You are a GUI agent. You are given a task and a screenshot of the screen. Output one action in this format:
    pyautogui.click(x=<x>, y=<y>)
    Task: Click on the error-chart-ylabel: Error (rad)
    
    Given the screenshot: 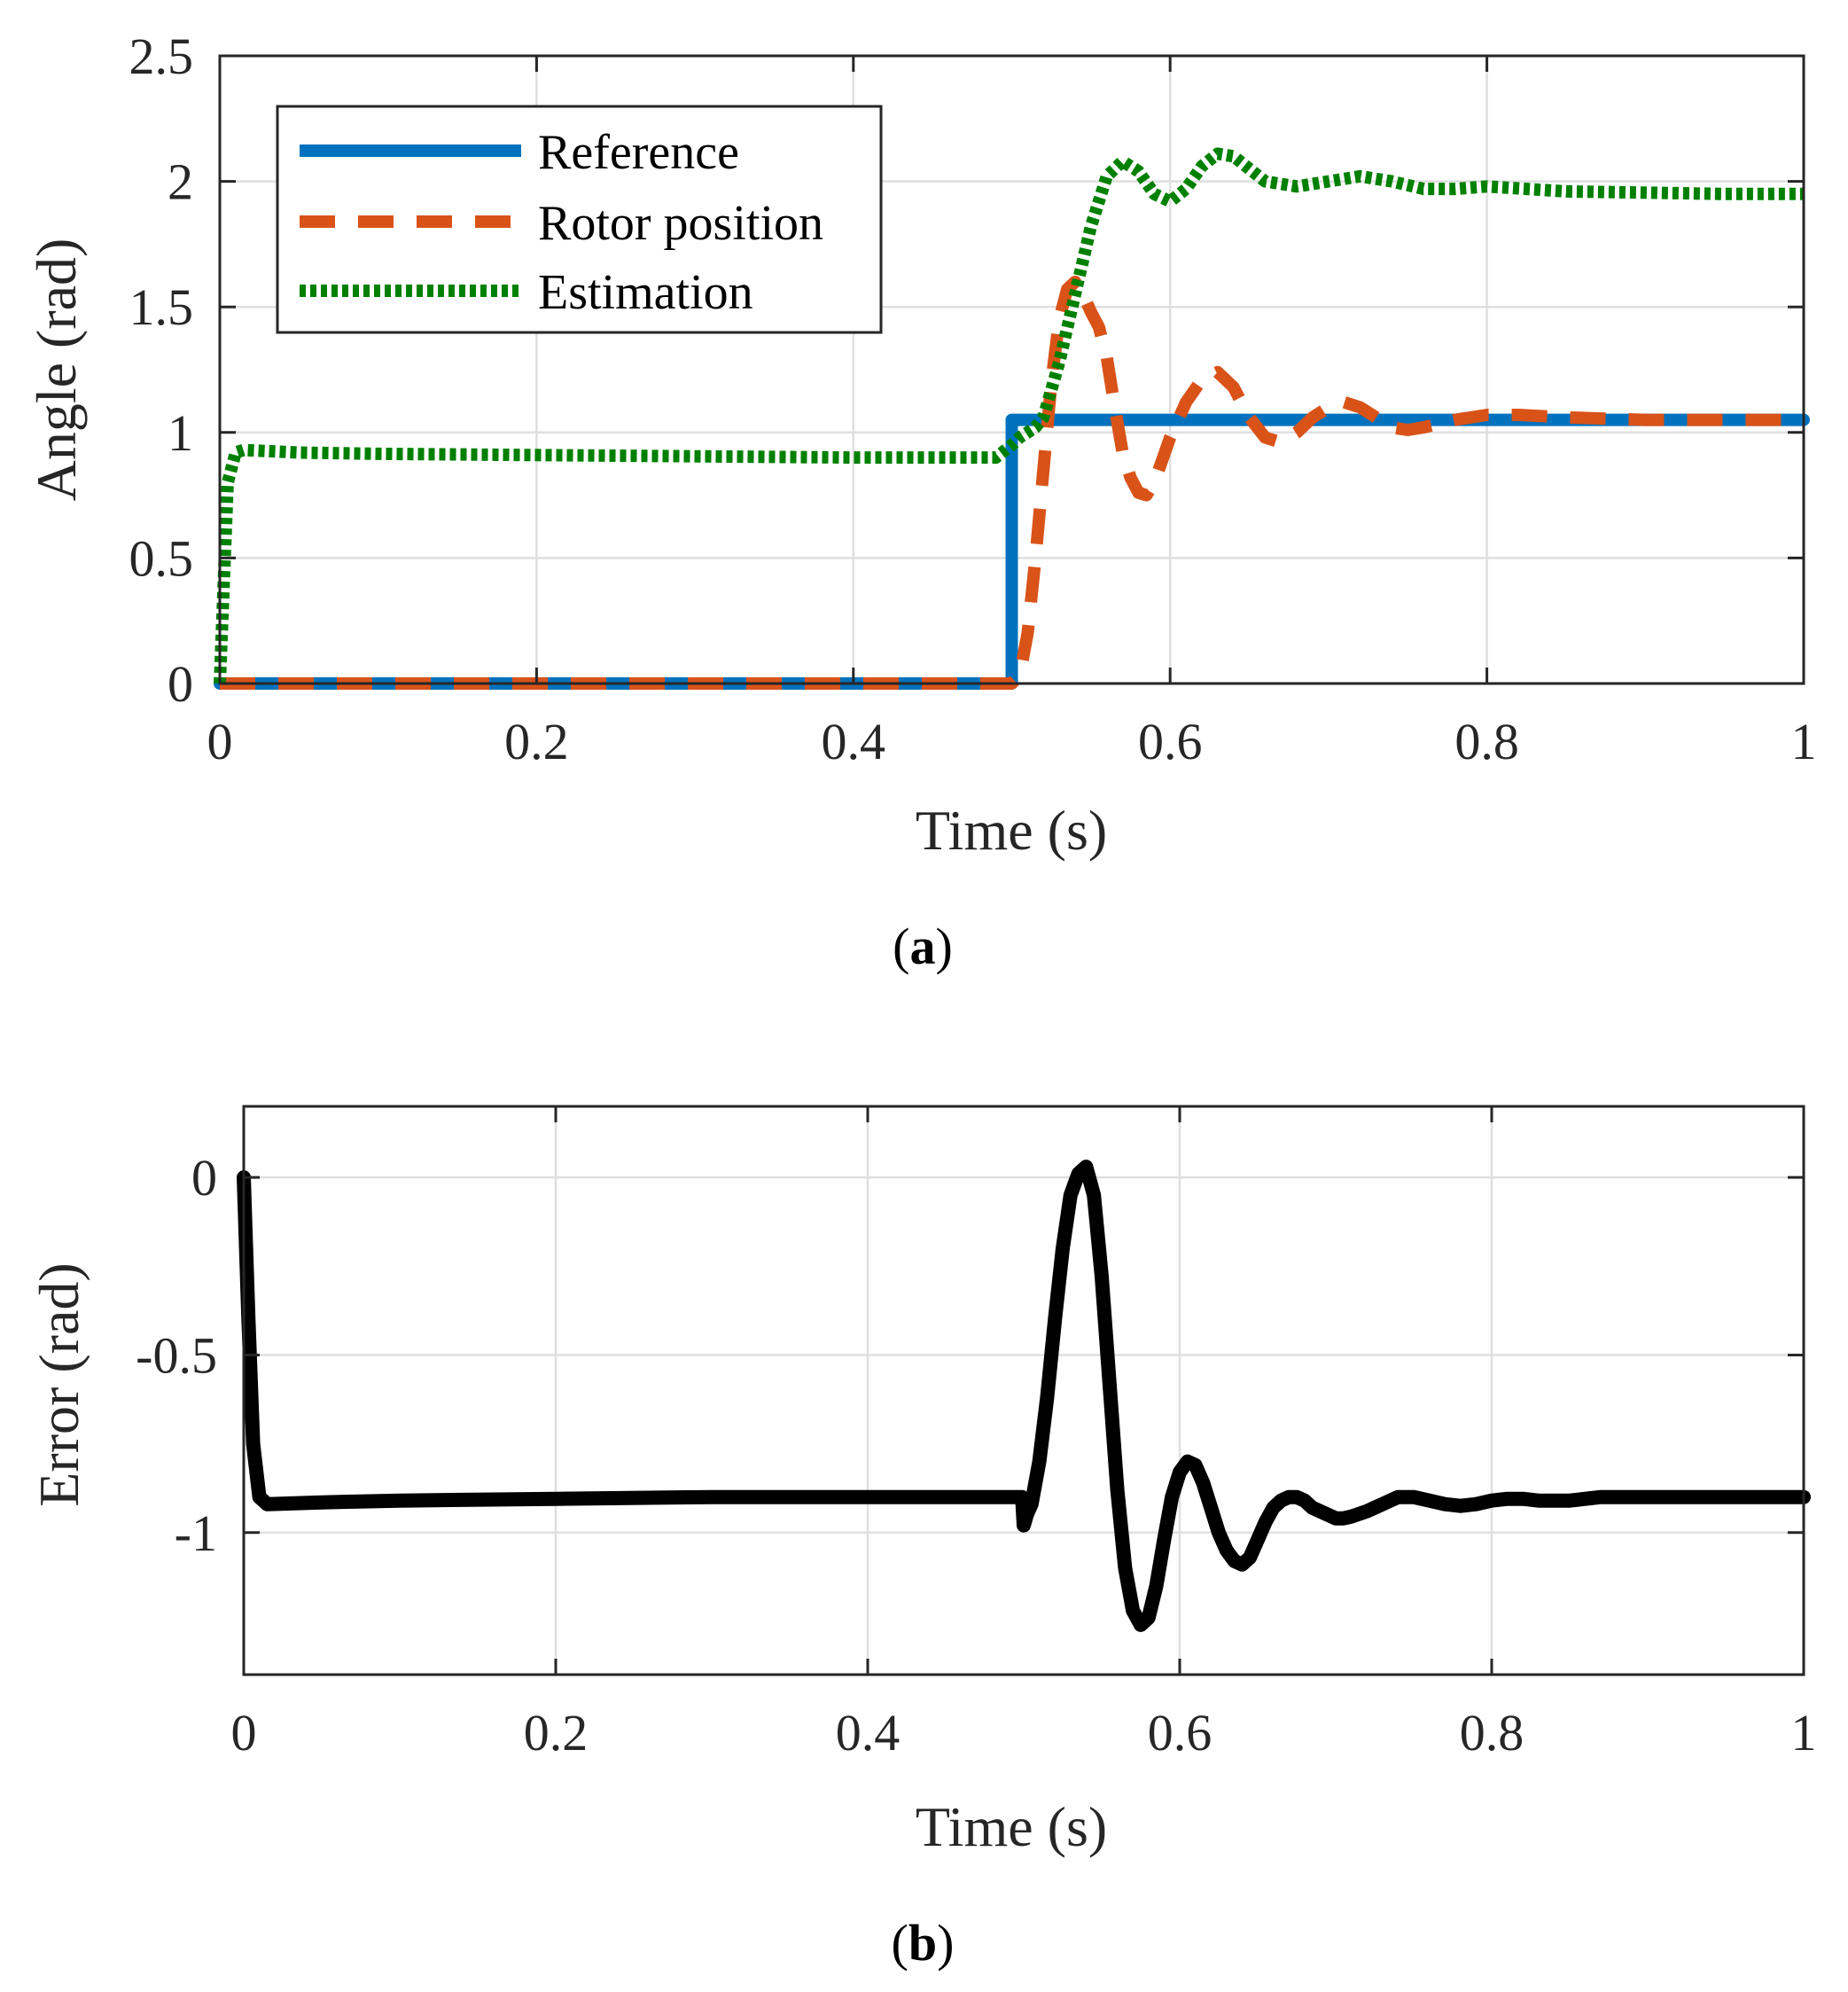 What is the action you would take?
    pyautogui.click(x=58, y=1384)
    